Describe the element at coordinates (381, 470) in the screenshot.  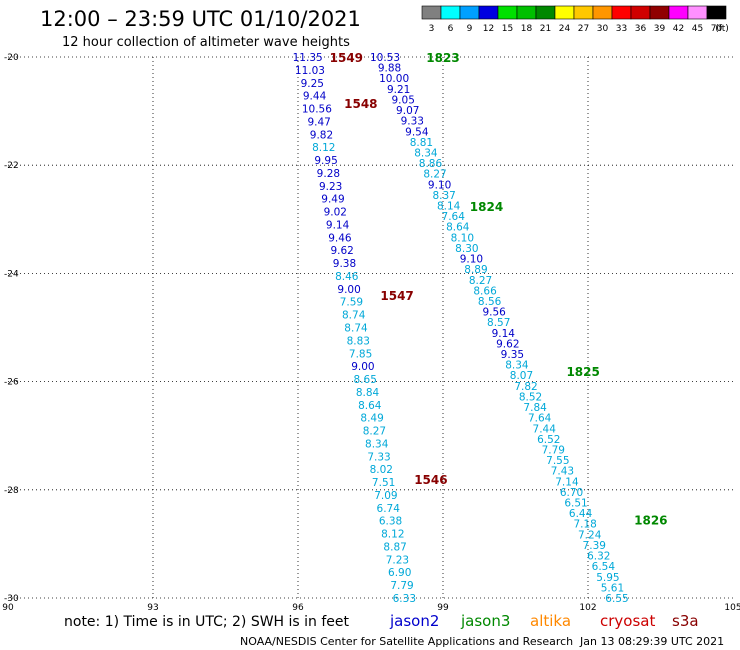
I see `wave-height-value: 8.02` at that location.